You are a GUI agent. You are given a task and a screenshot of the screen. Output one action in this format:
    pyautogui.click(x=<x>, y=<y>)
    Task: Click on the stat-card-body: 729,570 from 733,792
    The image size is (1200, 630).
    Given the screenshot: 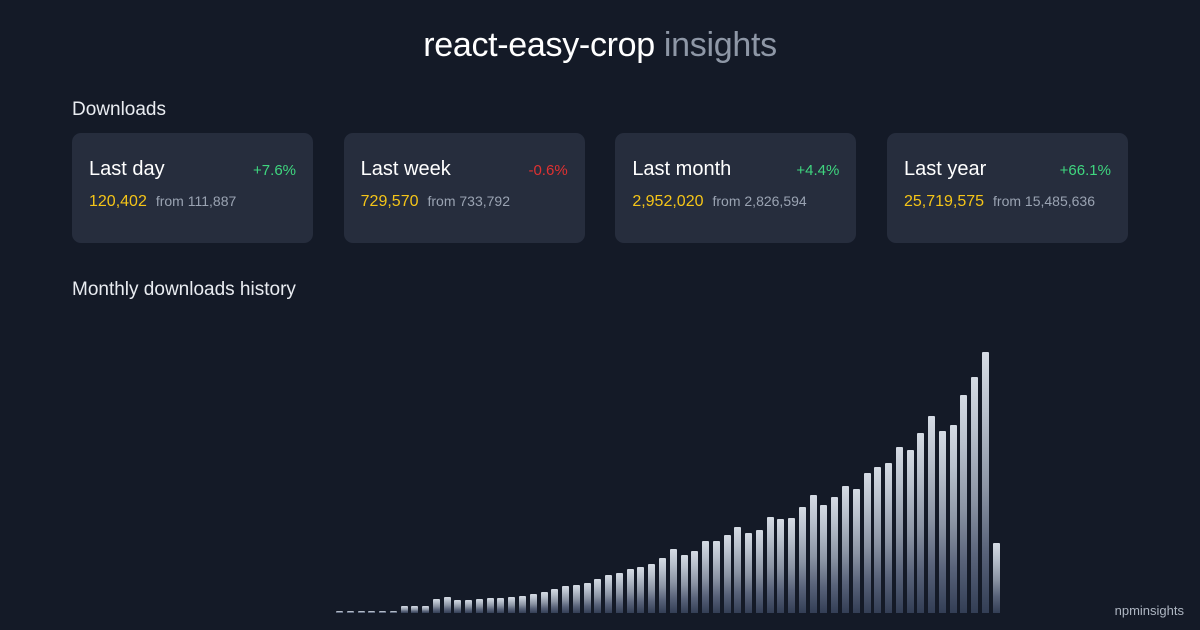 What is the action you would take?
    pyautogui.click(x=464, y=202)
    